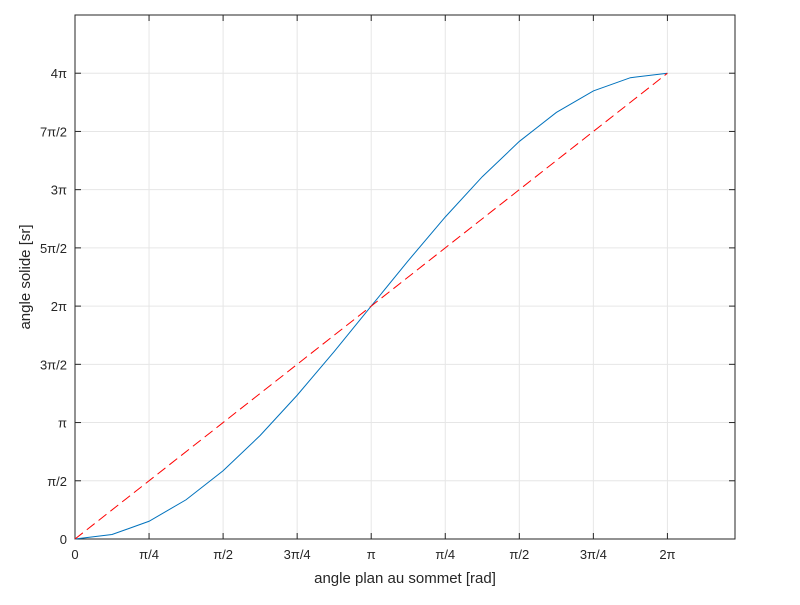 The height and width of the screenshot is (605, 800). Describe the element at coordinates (63, 539) in the screenshot. I see `y-tick-label: 0` at that location.